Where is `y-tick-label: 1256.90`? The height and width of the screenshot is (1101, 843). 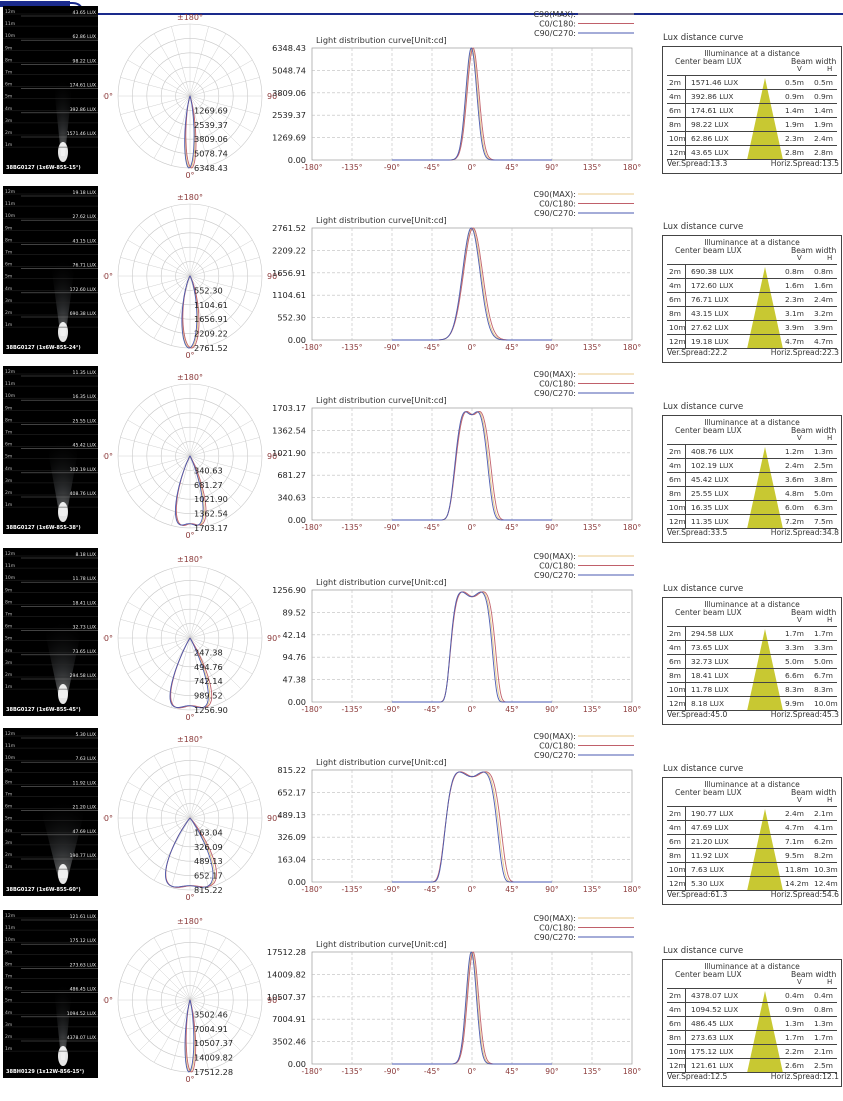
y-tick-label: 1256.90 is located at coordinates (289, 590).